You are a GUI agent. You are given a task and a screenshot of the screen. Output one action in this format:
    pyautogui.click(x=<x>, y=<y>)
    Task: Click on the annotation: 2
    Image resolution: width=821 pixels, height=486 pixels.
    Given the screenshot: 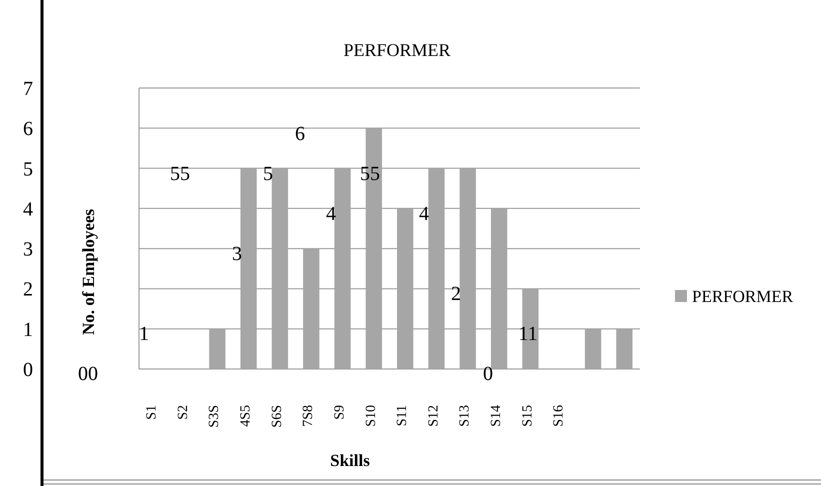 What is the action you would take?
    pyautogui.click(x=456, y=294)
    